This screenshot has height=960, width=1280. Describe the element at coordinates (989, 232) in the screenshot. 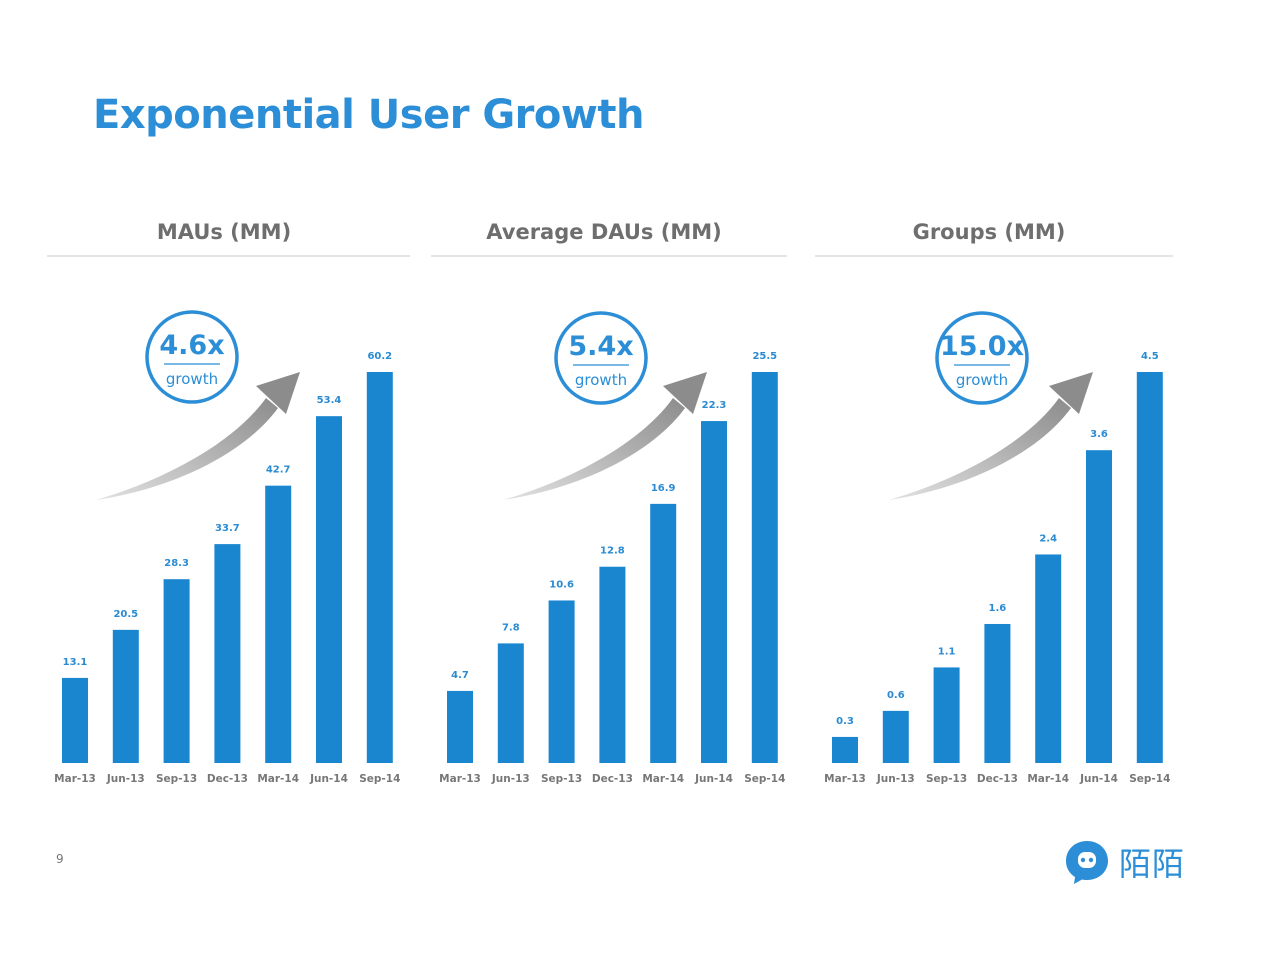

I see `chart-title: Groups (MM)` at that location.